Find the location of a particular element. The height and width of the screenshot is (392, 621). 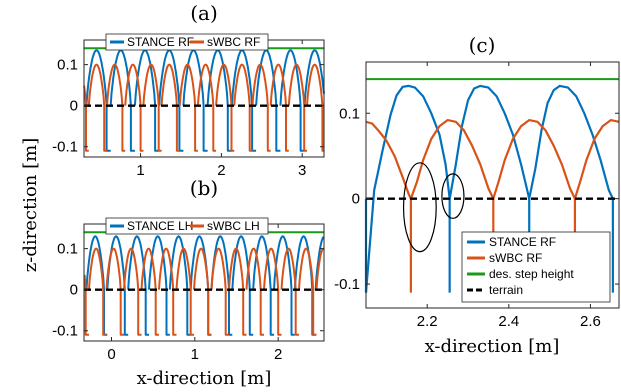

x-tick-label: 2.2 is located at coordinates (427, 321).